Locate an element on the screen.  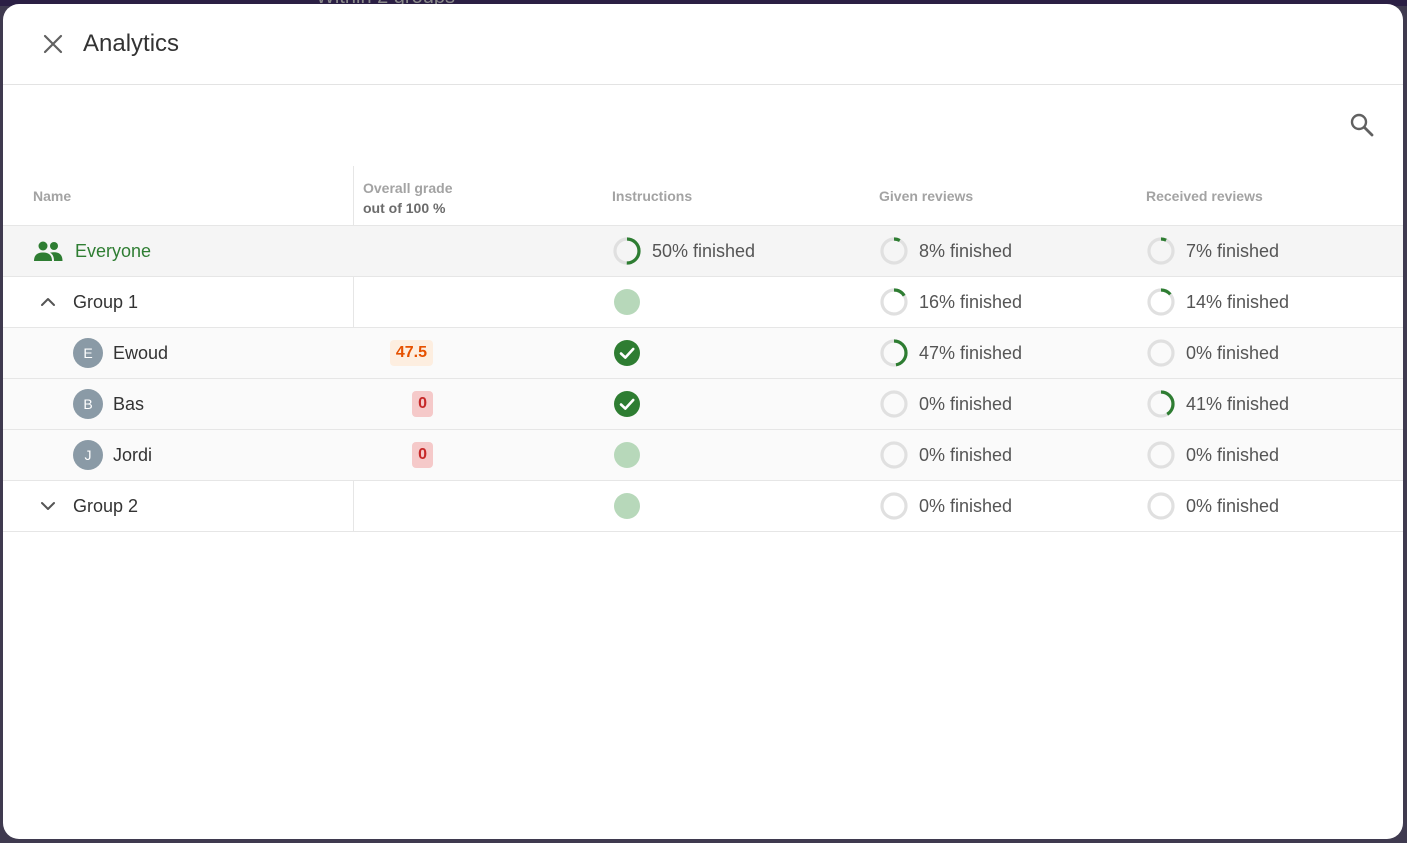
given-reviews-progress: 8% finished is located at coordinates (945, 251).